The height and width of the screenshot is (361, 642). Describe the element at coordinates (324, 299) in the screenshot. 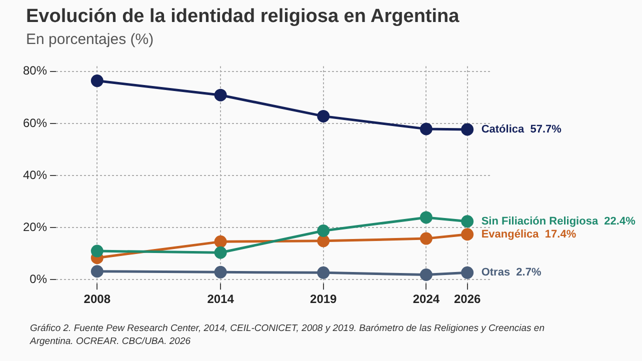

I see `x-tick-label: 2019` at that location.